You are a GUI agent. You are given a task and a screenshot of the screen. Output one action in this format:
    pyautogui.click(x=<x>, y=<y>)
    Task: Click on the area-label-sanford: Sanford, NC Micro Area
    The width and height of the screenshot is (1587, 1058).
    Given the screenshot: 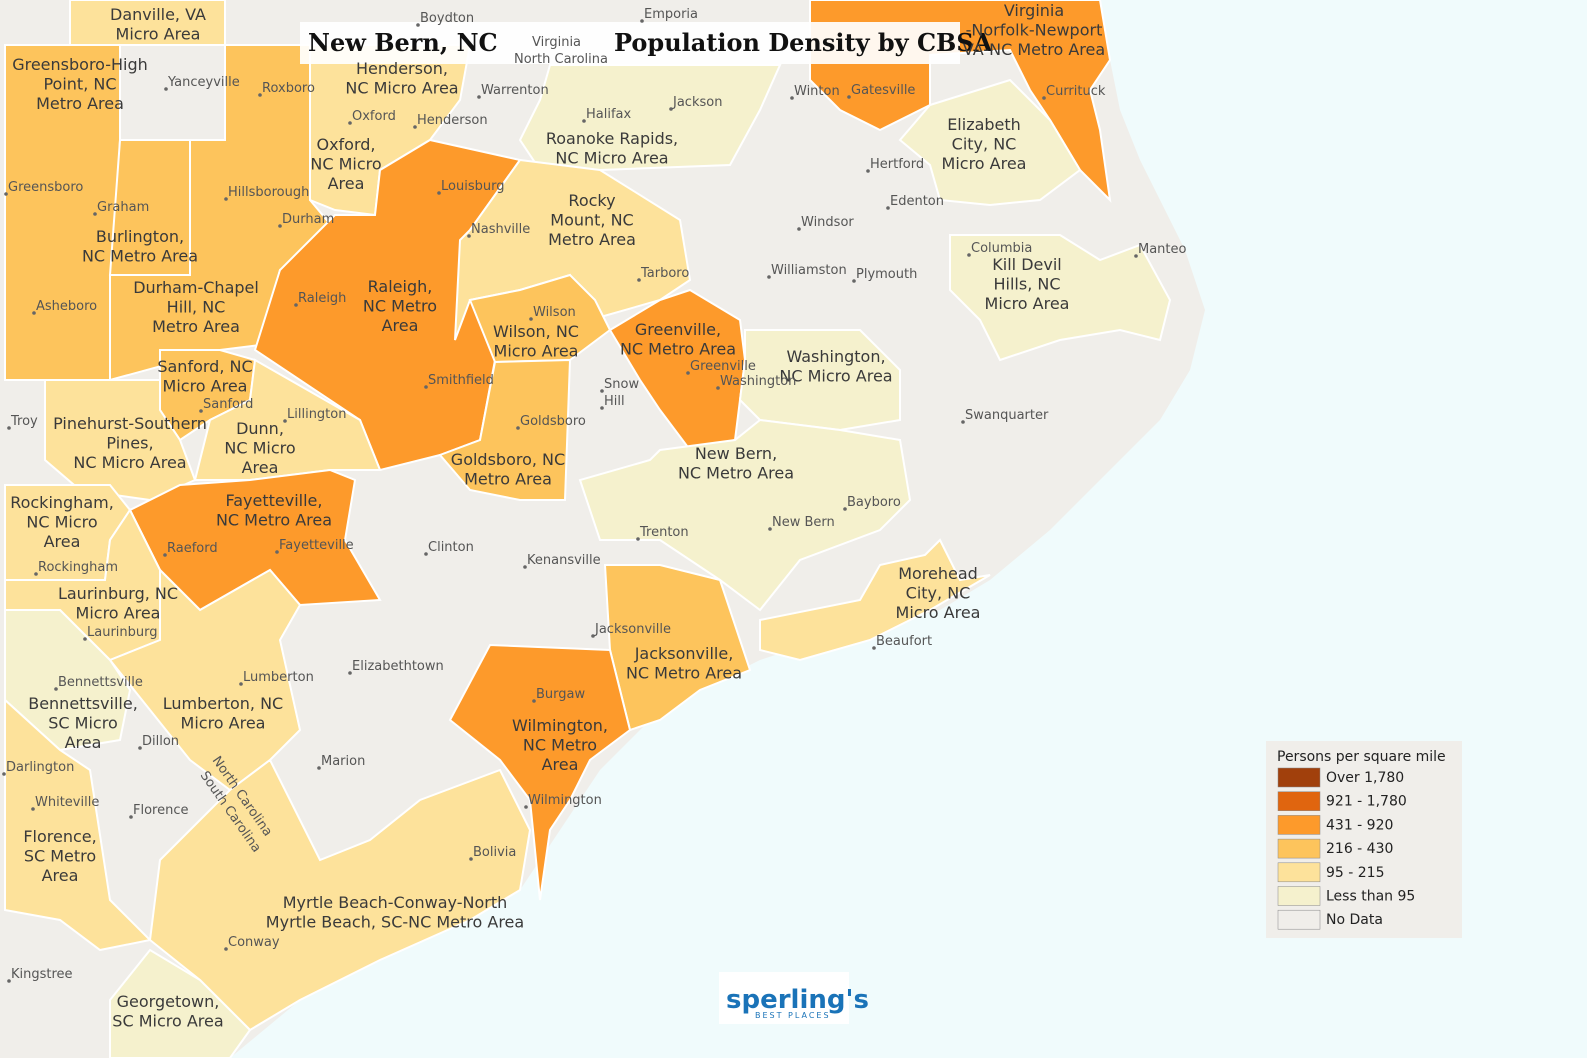 What is the action you would take?
    pyautogui.click(x=204, y=376)
    